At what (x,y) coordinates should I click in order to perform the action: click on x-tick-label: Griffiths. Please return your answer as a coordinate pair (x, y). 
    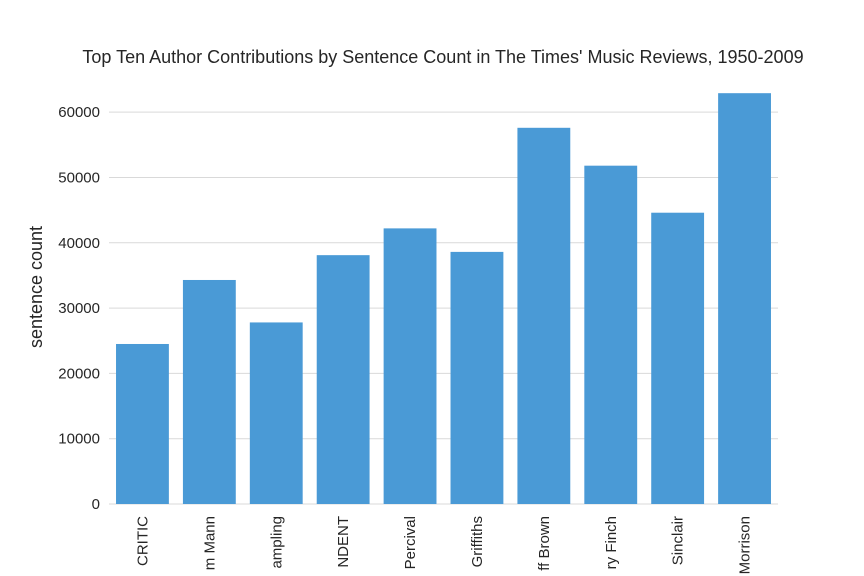
    Looking at the image, I should click on (477, 541).